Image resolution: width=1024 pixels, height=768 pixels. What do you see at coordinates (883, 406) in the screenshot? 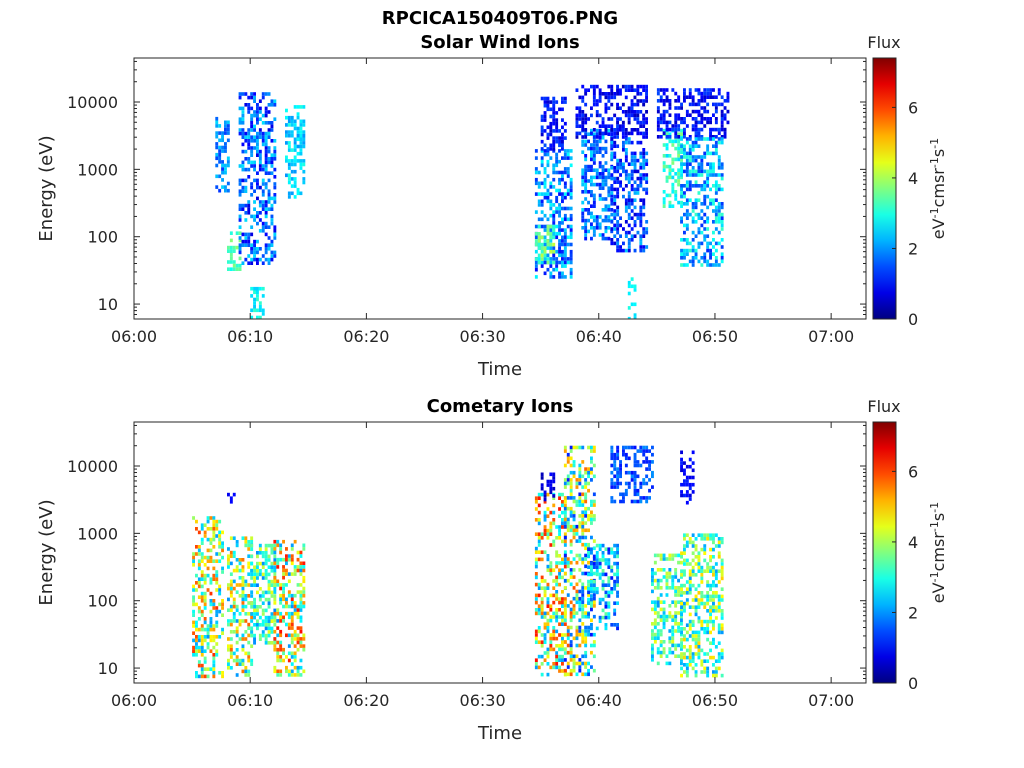
I see `colorbar-title: Flux` at bounding box center [883, 406].